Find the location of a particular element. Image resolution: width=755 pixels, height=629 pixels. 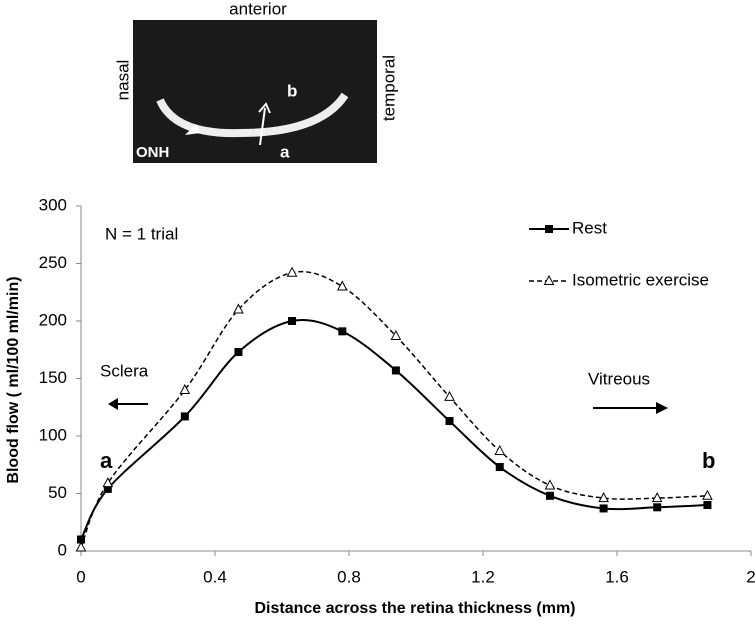

arrows is located at coordinates (388, 406).